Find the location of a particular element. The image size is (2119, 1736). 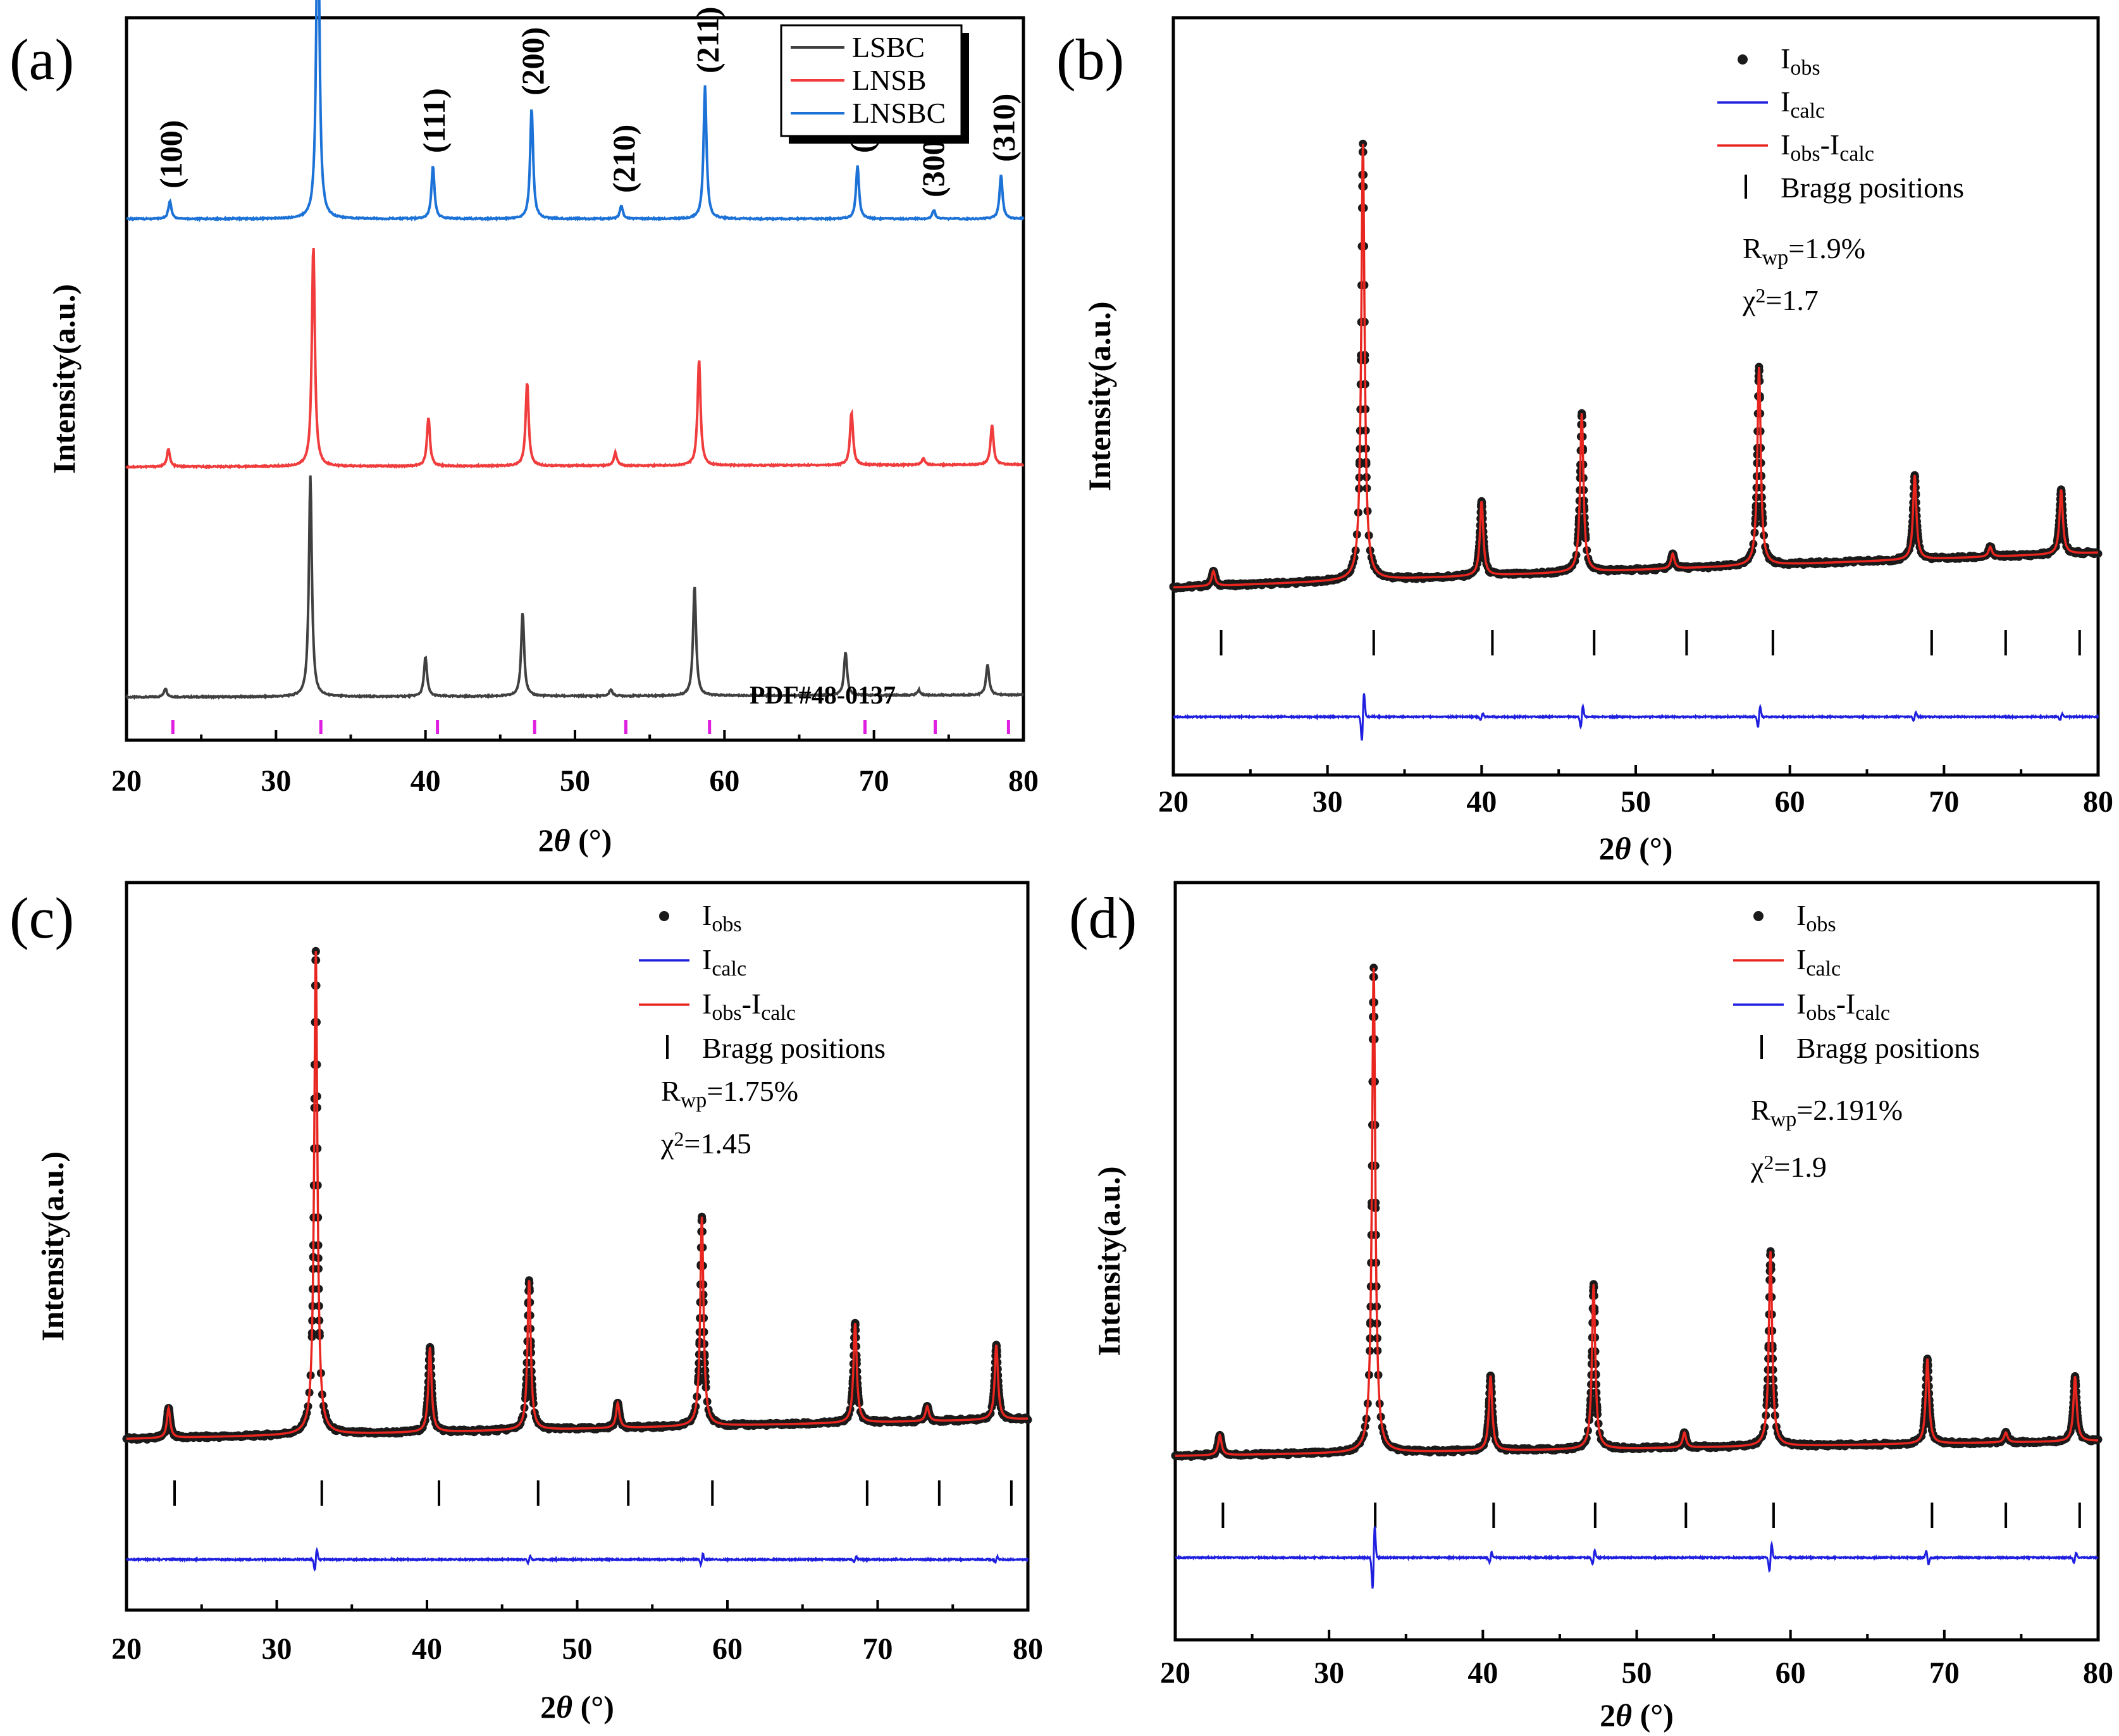

panel-d-xtick-label: 80 is located at coordinates (2098, 1673).